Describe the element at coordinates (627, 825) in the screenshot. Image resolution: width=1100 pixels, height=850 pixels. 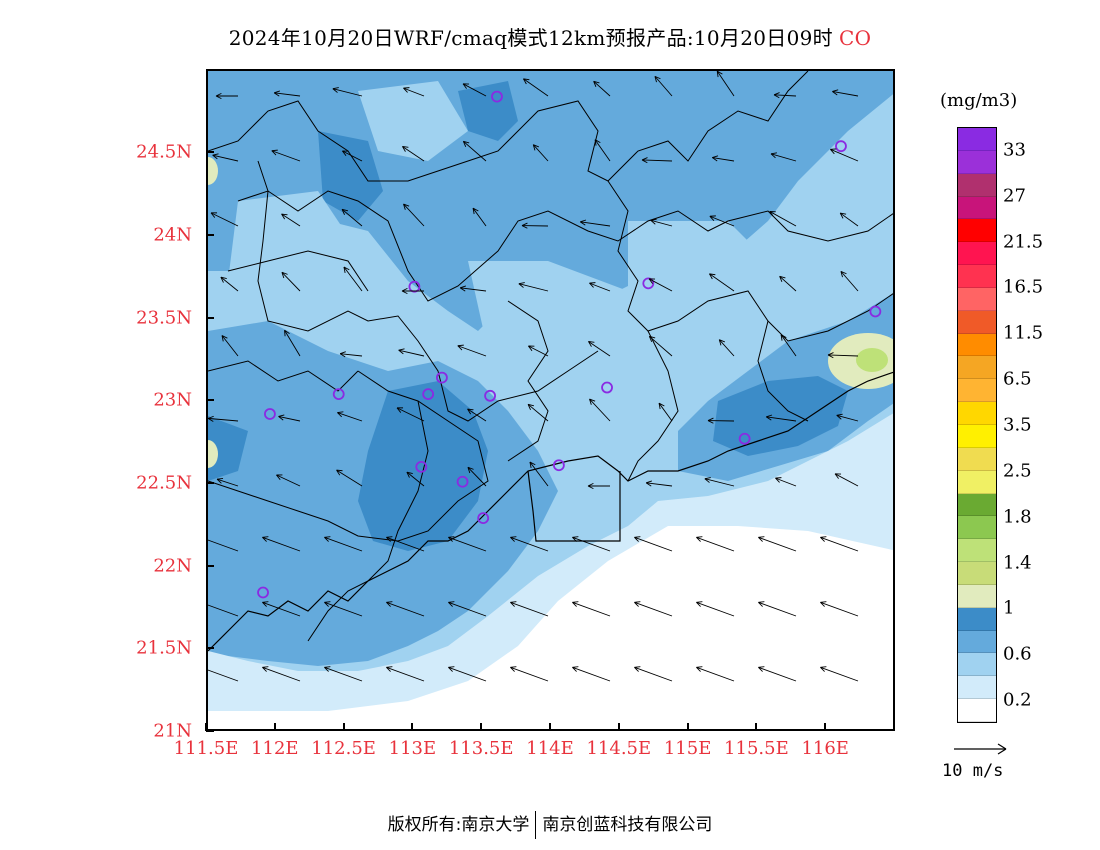
I see `copyright-right: 南京创蓝科技有限公司` at that location.